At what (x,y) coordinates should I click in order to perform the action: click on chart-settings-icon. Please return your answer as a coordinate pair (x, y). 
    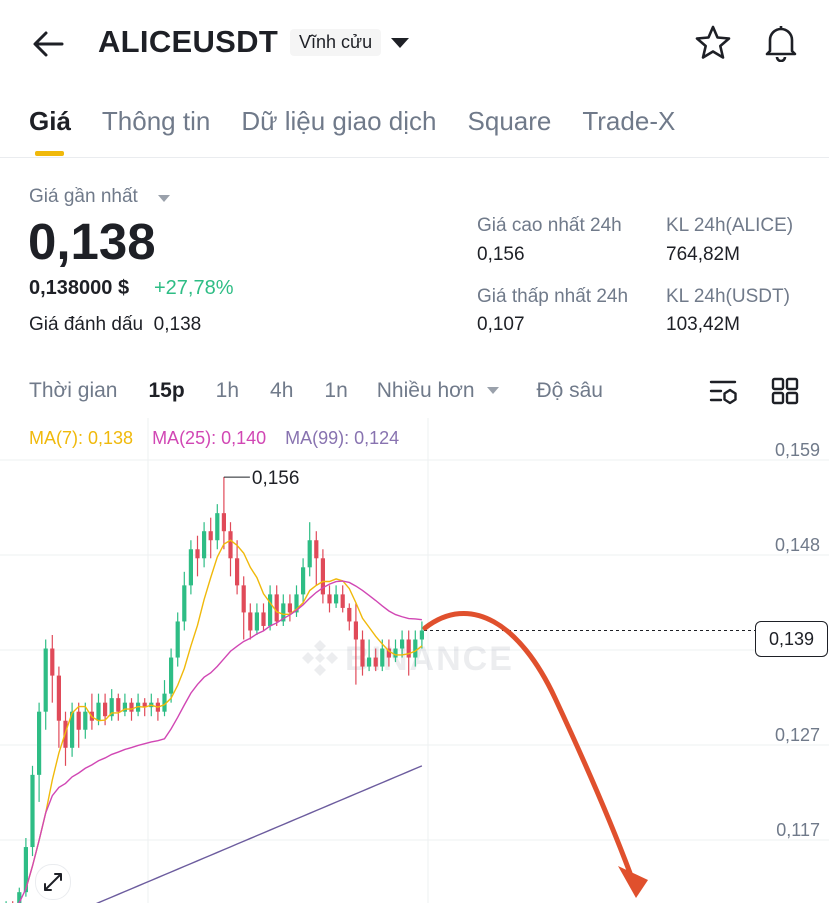
    Looking at the image, I should click on (724, 392).